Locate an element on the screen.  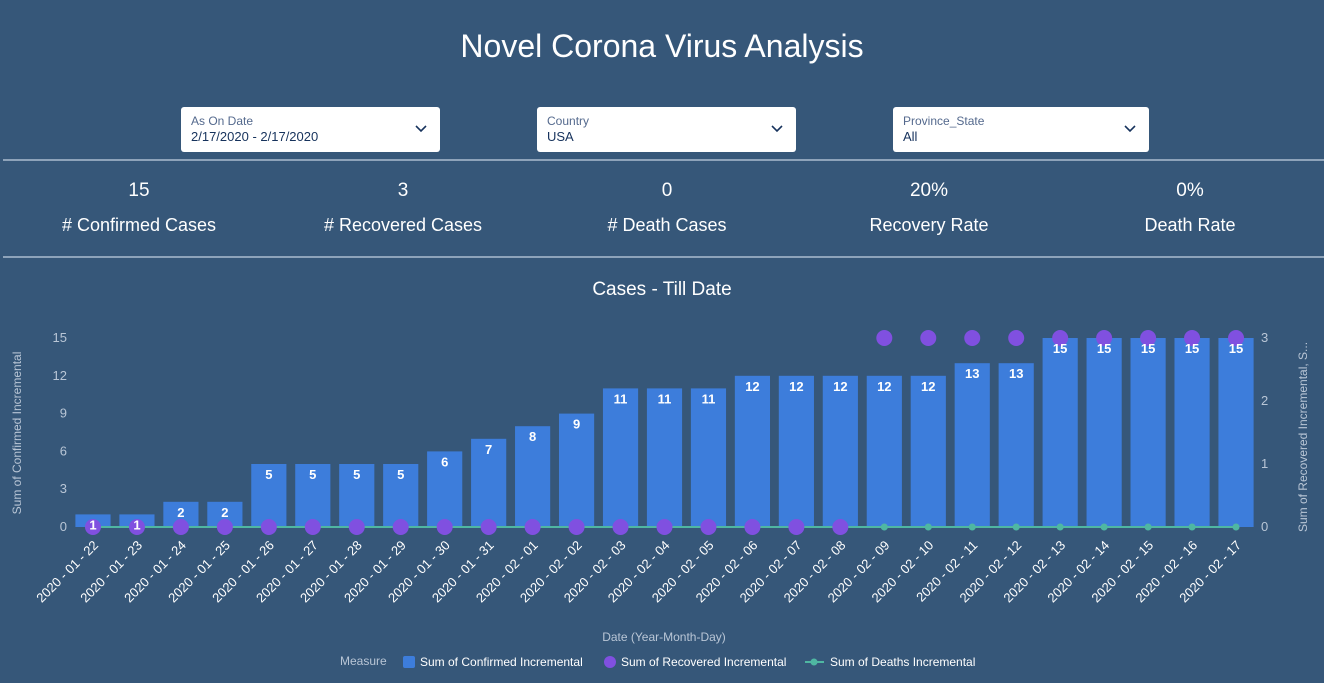
chart-title: Cases - Till Date is located at coordinates (662, 289).